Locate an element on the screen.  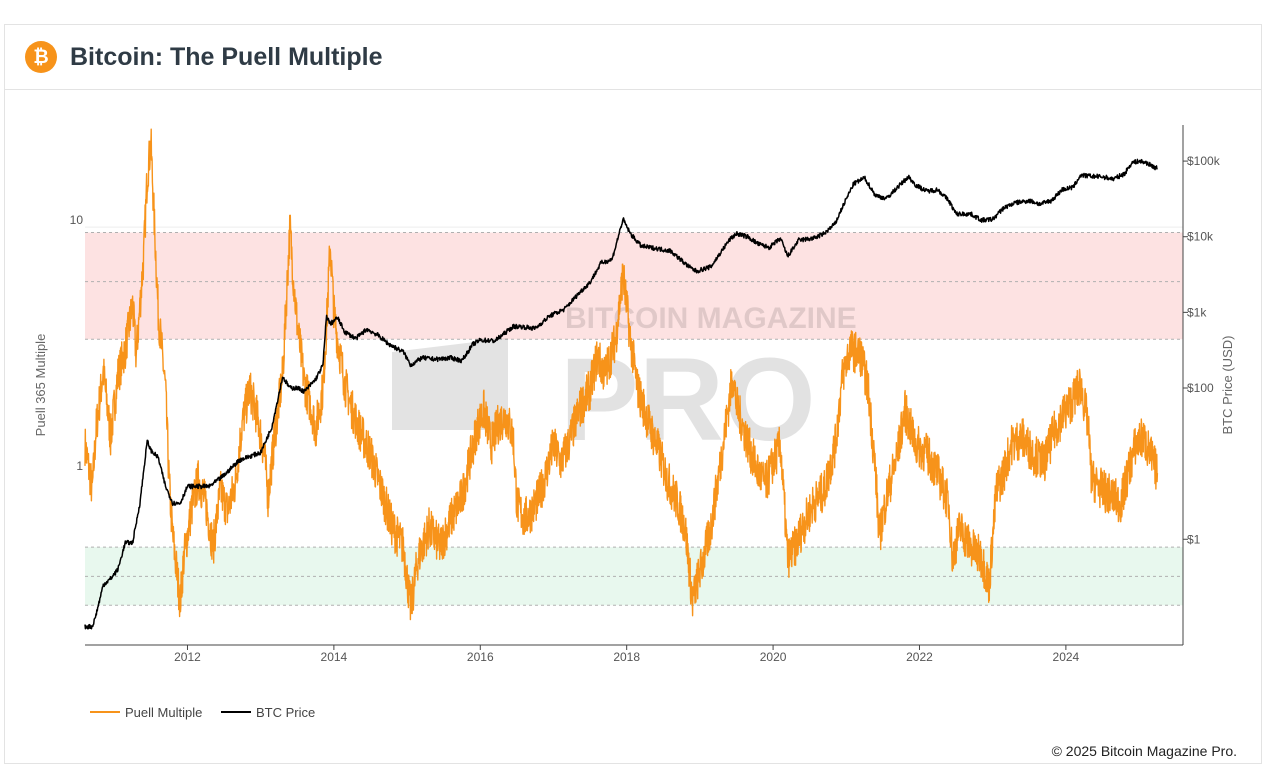
y-right-tick-label-$10k: $10k is located at coordinates (1200, 237).